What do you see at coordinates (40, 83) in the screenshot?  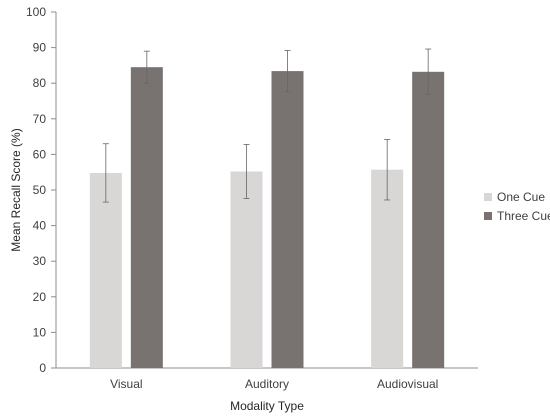 I see `y-tick-label: 80` at bounding box center [40, 83].